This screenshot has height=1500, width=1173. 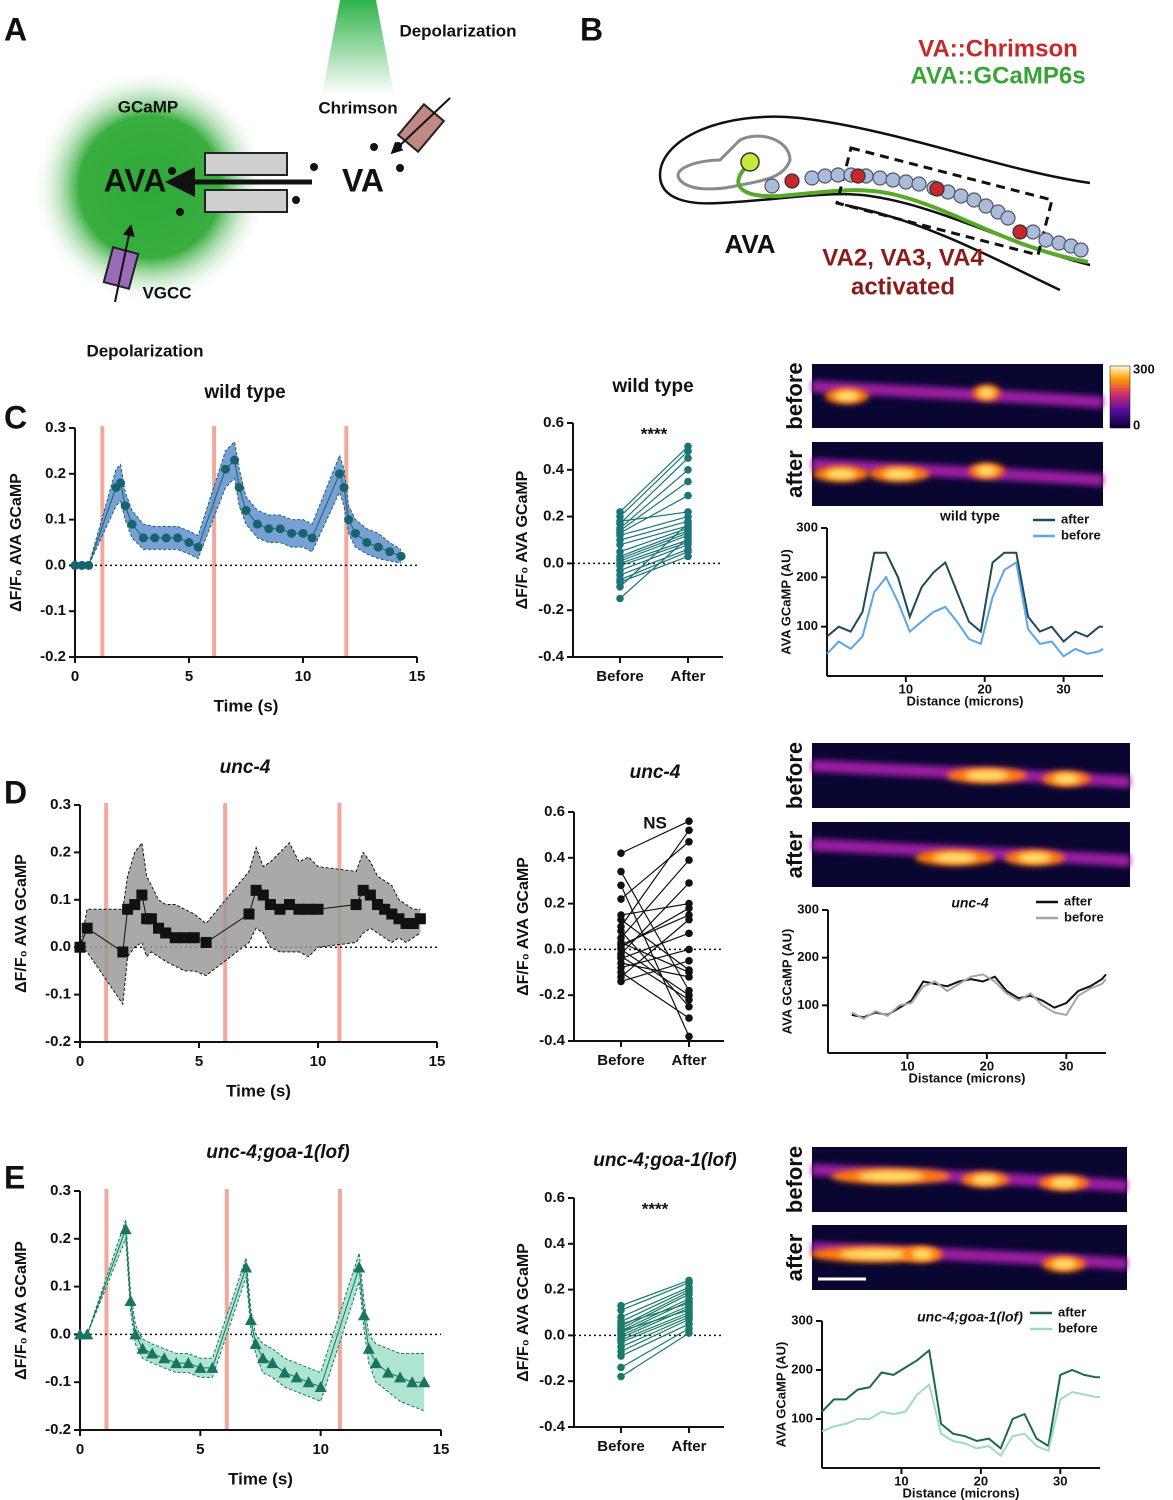 What do you see at coordinates (15, 417) in the screenshot?
I see `panel-letter: C` at bounding box center [15, 417].